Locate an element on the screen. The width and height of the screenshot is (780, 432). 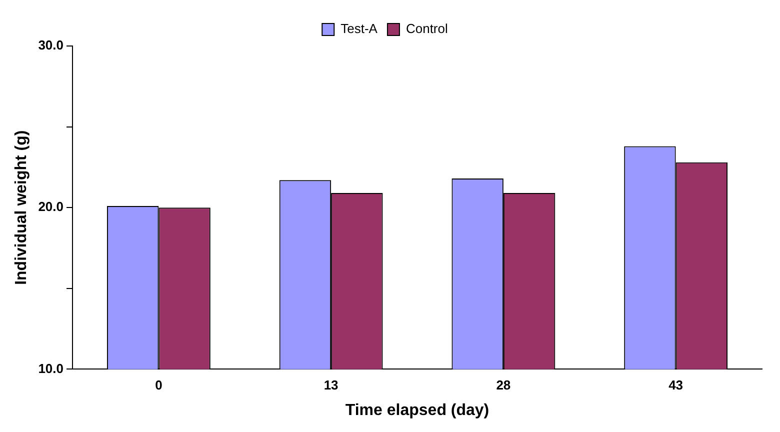
legend-label: Test-A is located at coordinates (359, 28).